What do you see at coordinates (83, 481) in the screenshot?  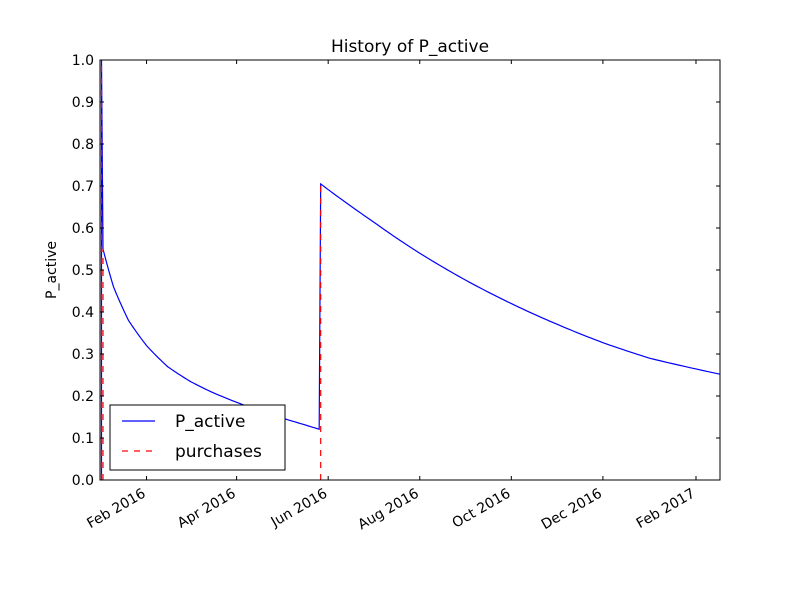 I see `y-tick-label: 0.0` at bounding box center [83, 481].